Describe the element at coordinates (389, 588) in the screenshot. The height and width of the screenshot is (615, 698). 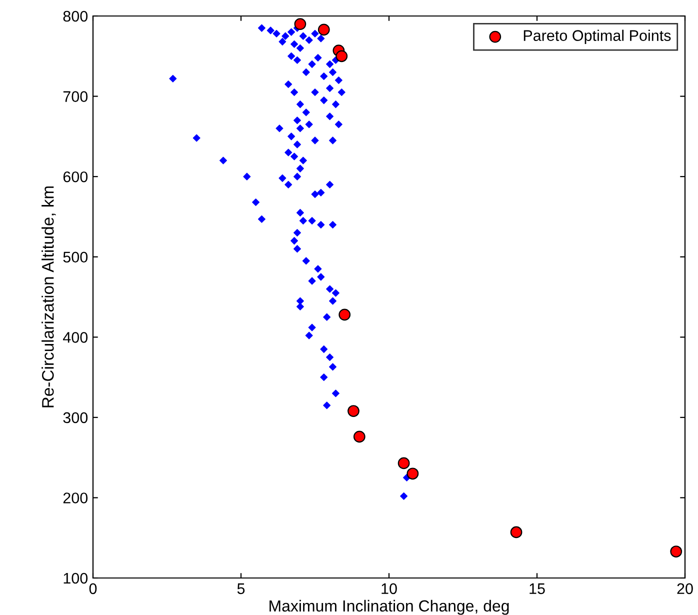
I see `x-tick-label: 10` at that location.